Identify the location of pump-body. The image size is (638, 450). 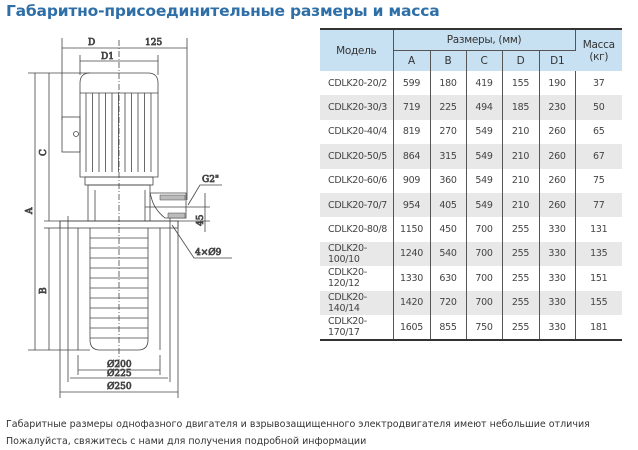
(119, 285).